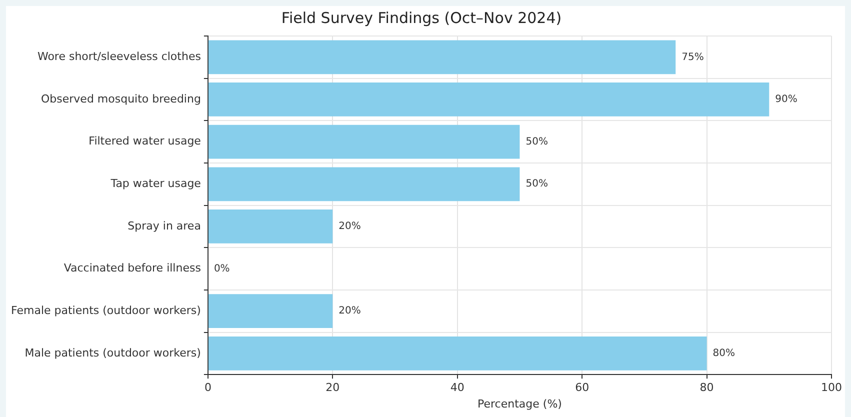 The height and width of the screenshot is (417, 851). I want to click on data-label: 0%, so click(222, 268).